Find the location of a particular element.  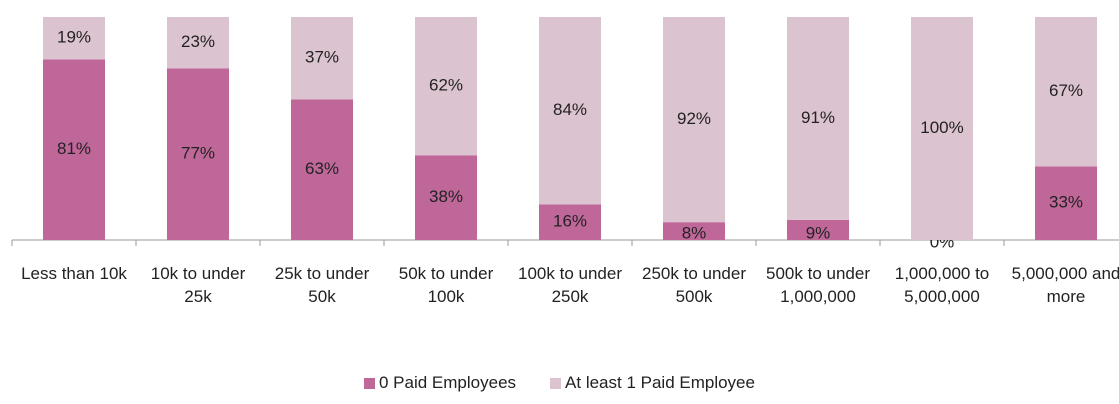

x-tick-label: 50k to under 100k is located at coordinates (446, 285).